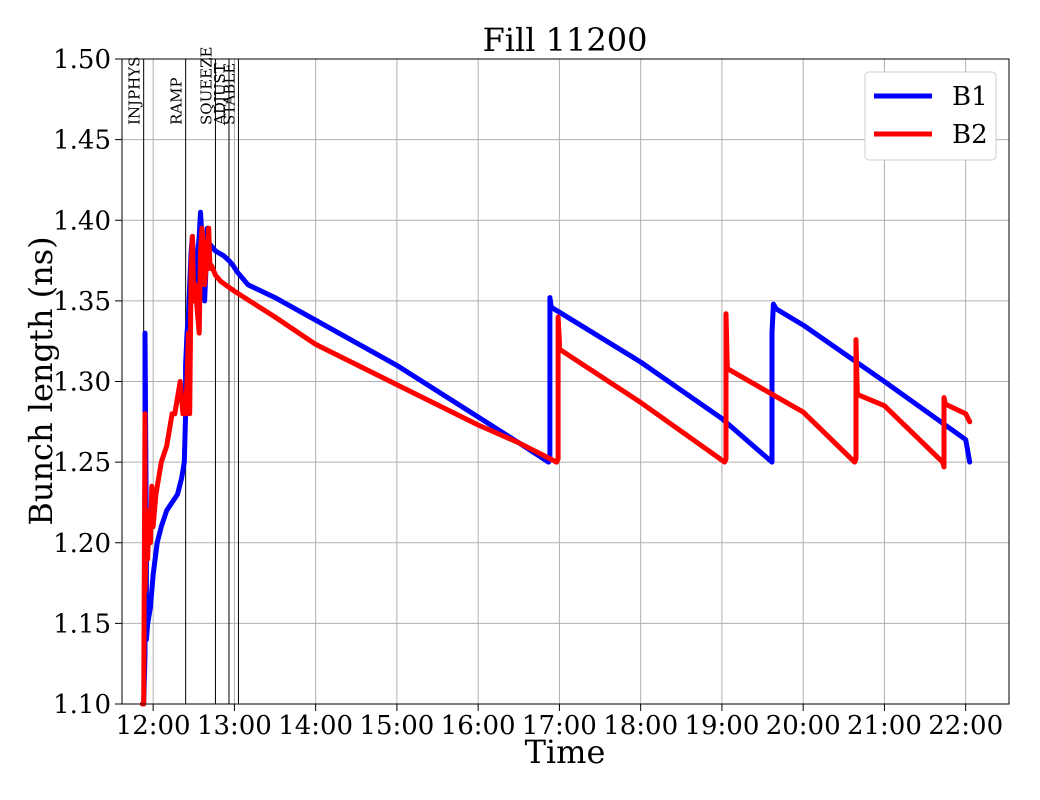 This screenshot has width=1040, height=800. Describe the element at coordinates (82, 141) in the screenshot. I see `y-tick-label: 1.45` at that location.